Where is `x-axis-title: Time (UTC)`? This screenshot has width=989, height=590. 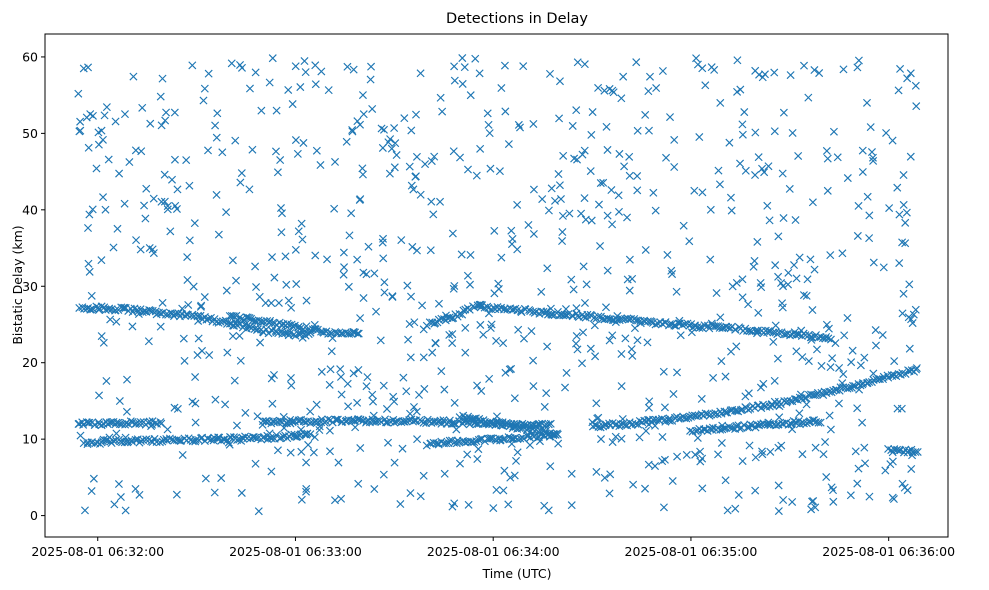
x-axis-title: Time (UTC) is located at coordinates (516, 573).